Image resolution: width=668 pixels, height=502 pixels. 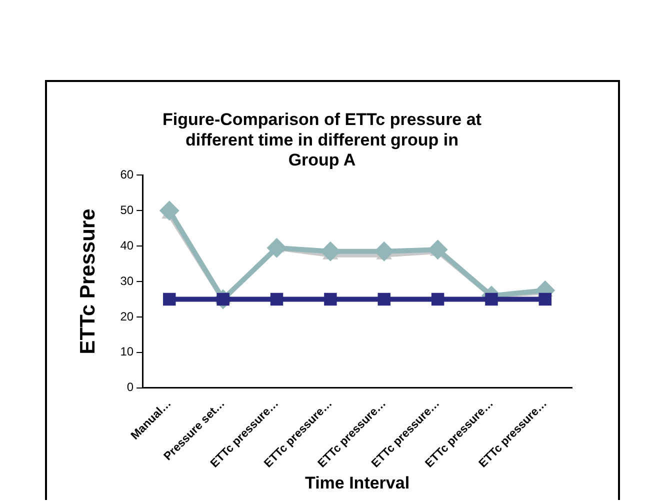 I want to click on y-tick-label: 0, so click(x=130, y=387).